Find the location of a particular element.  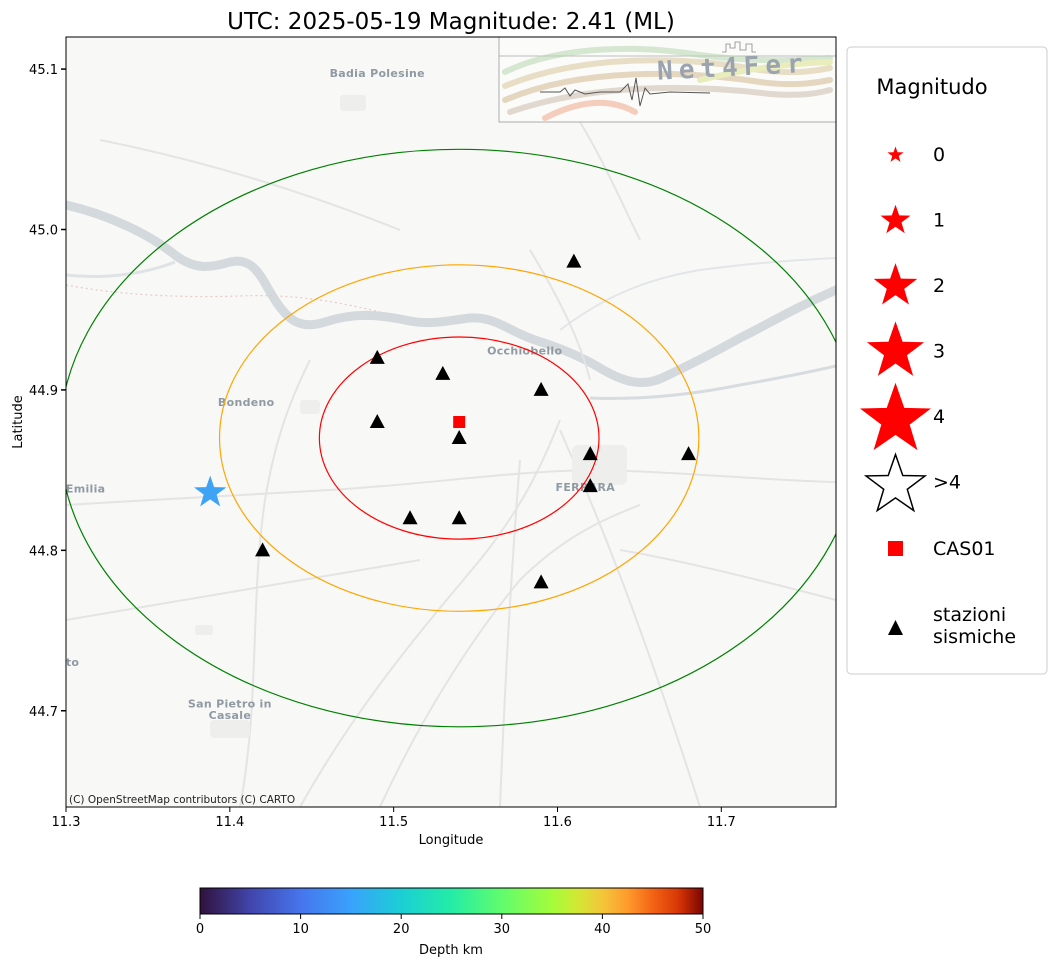

legend-seismic-label-line1: stazioni is located at coordinates (969, 615).